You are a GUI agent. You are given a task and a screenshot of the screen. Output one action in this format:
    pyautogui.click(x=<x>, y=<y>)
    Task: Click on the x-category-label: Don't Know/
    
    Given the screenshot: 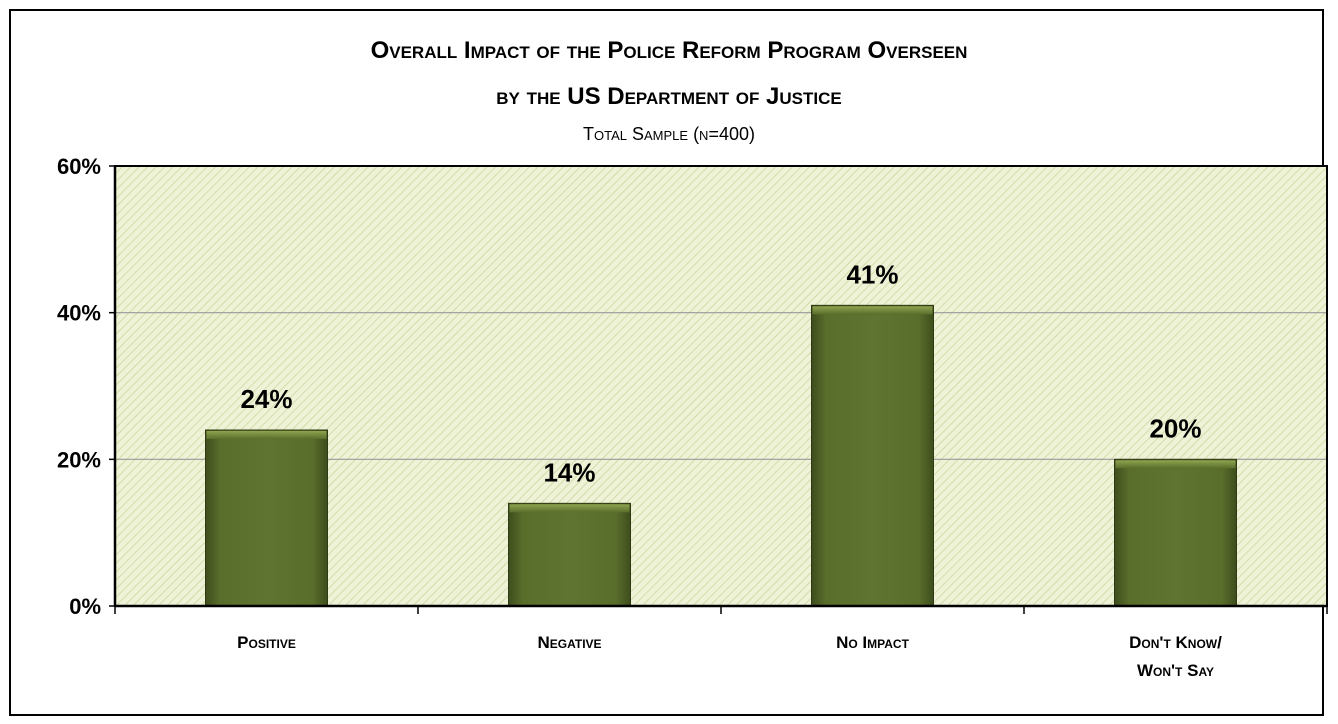 What is the action you would take?
    pyautogui.click(x=1175, y=642)
    